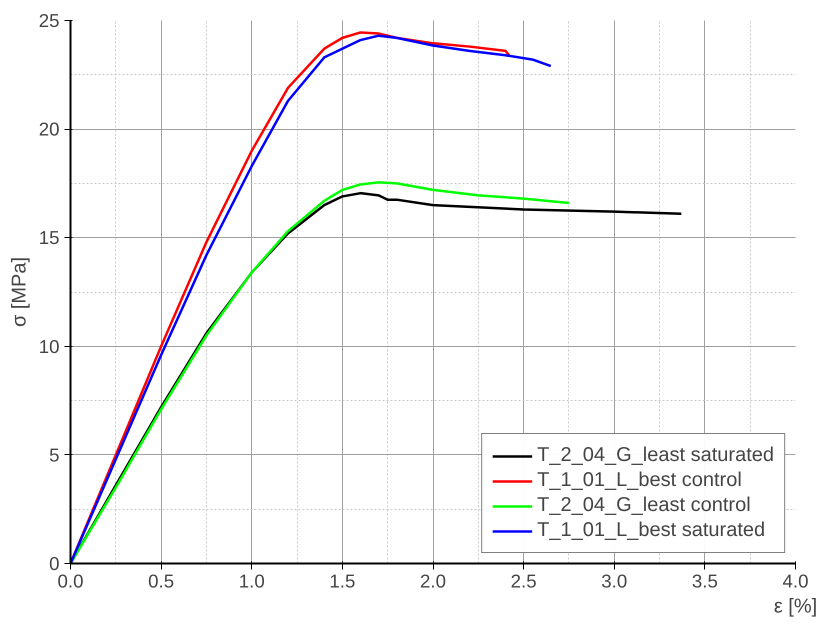 Image resolution: width=835 pixels, height=626 pixels. What do you see at coordinates (433, 581) in the screenshot?
I see `x-tick-label: 2.0` at bounding box center [433, 581].